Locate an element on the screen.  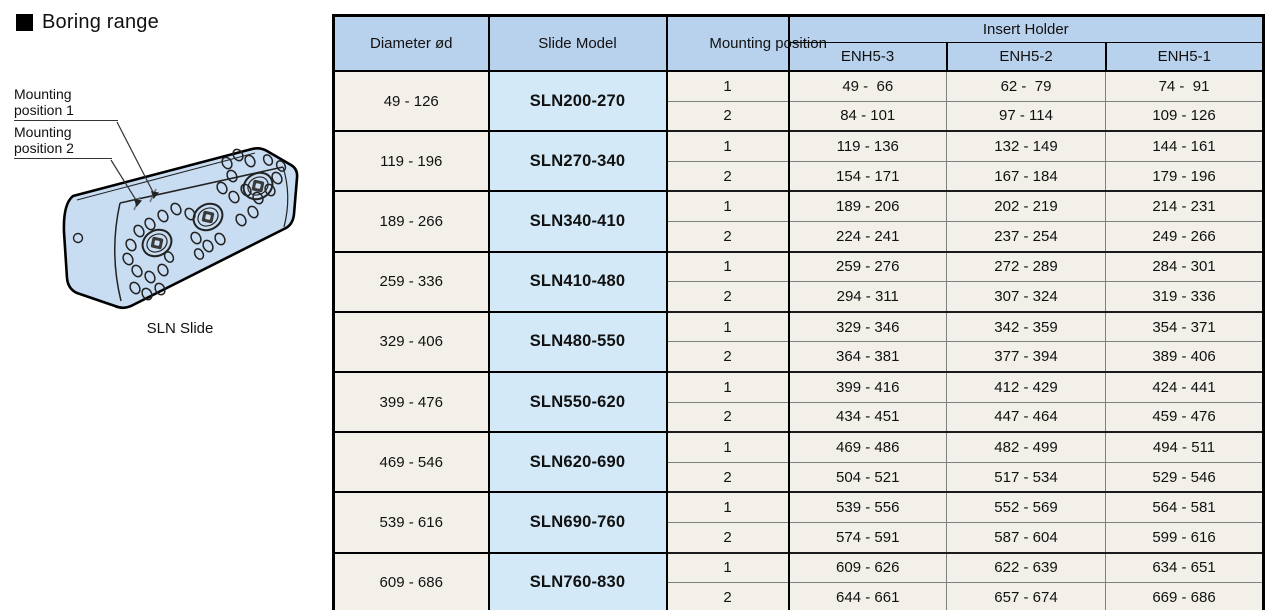
table-row: 2 154 - 171 167 - 184 179 - 196 is located at coordinates (799, 176).